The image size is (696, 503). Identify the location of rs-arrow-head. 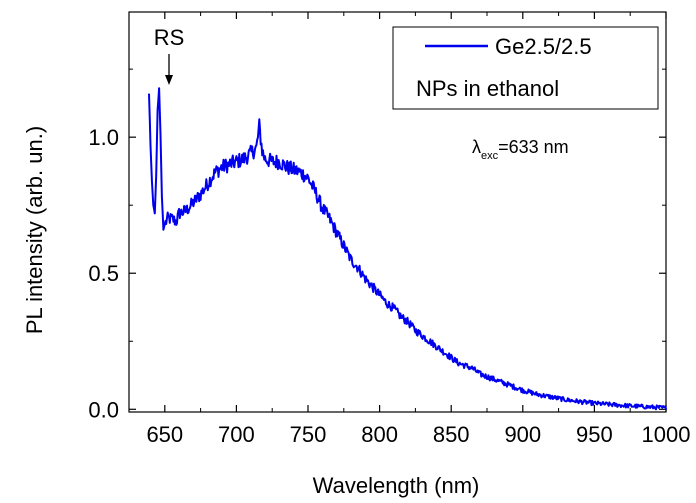
(169, 80).